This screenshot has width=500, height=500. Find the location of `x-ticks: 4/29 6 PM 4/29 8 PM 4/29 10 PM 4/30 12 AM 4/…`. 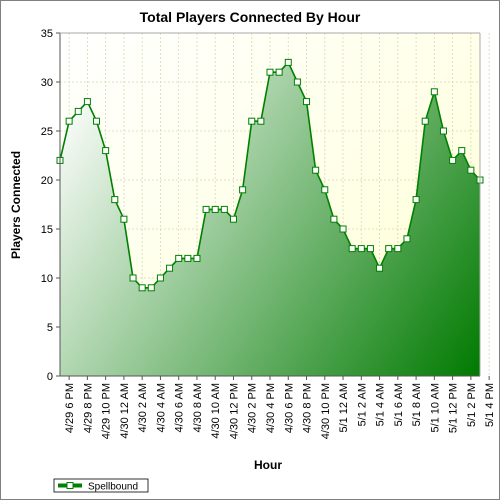

x-ticks: 4/29 6 PM 4/29 8 PM 4/29 10 PM 4/30 12 AM 4/… is located at coordinates (280, 407).